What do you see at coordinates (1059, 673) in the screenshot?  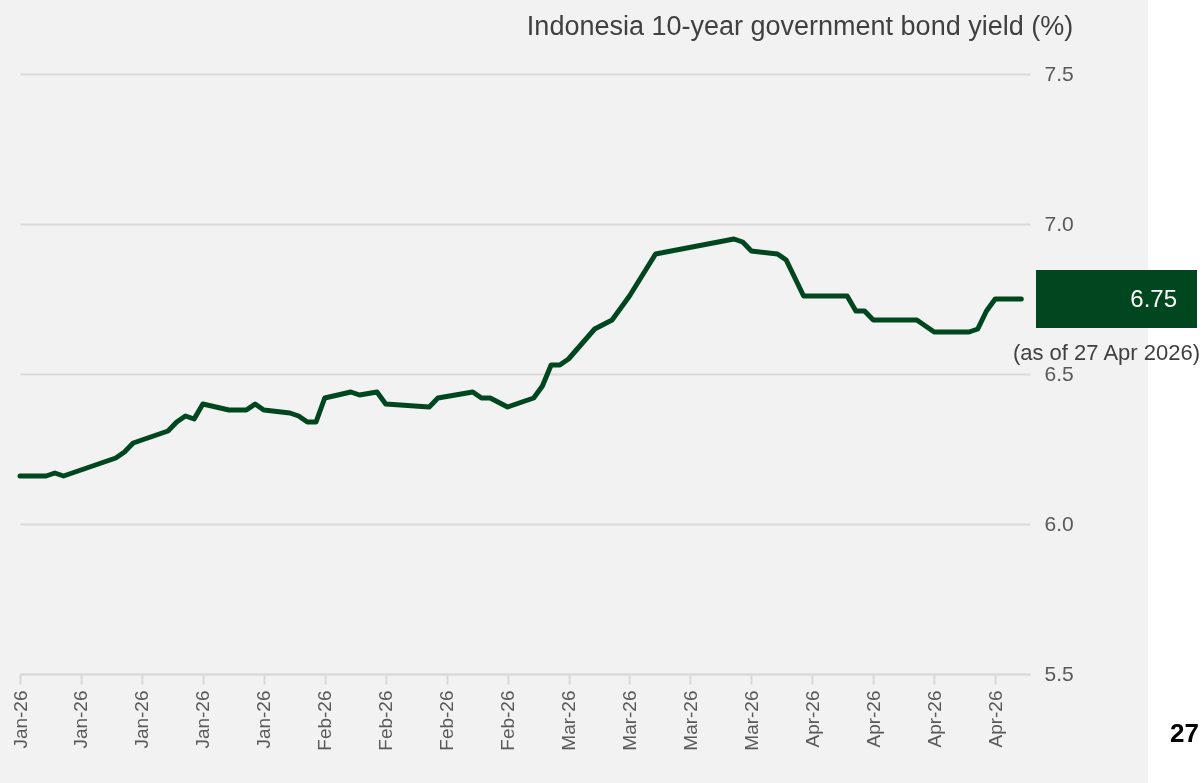 I see `y-tick-label: 5.5` at bounding box center [1059, 673].